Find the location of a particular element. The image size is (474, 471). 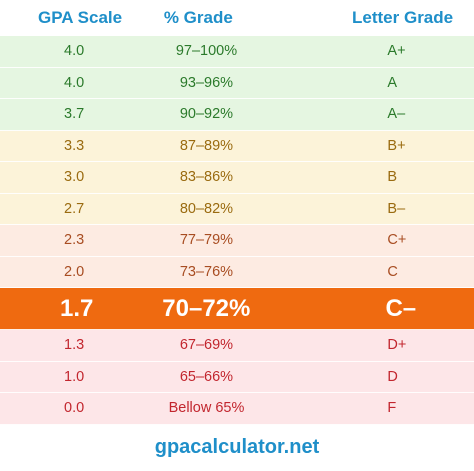

letter-cell: A is located at coordinates (392, 82).